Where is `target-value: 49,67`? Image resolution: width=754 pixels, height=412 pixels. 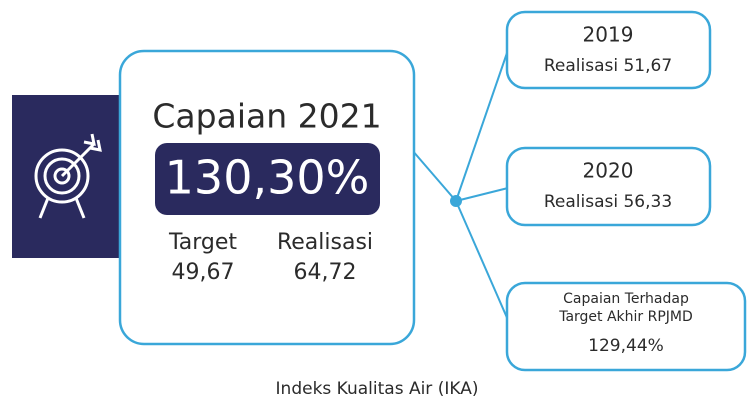
target-value: 49,67 is located at coordinates (203, 272).